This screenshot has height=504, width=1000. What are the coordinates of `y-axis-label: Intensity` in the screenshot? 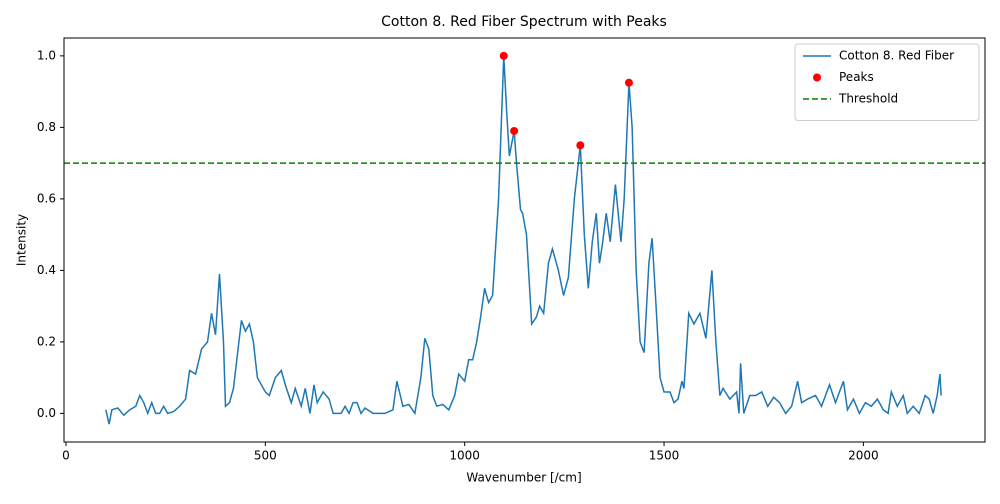 It's located at (22, 240).